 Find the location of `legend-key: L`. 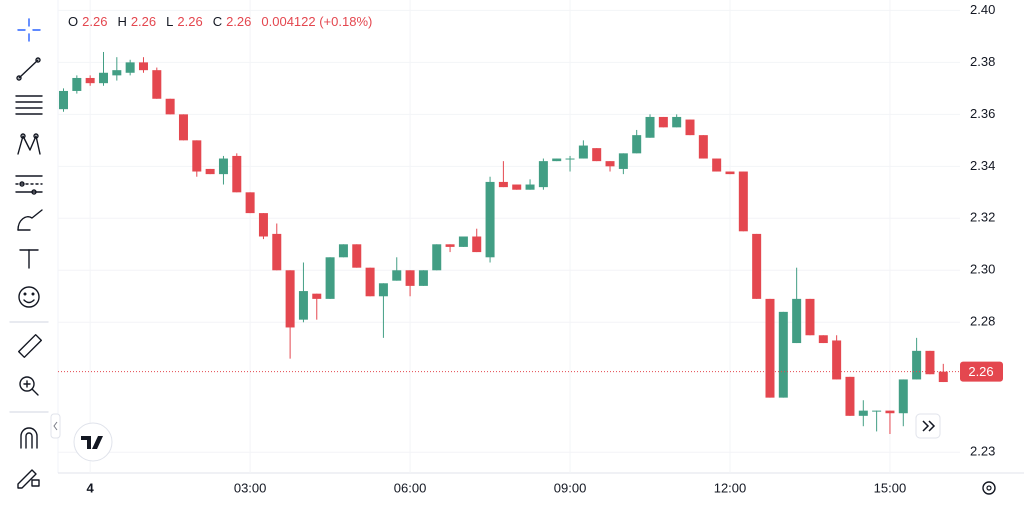

legend-key: L is located at coordinates (170, 21).